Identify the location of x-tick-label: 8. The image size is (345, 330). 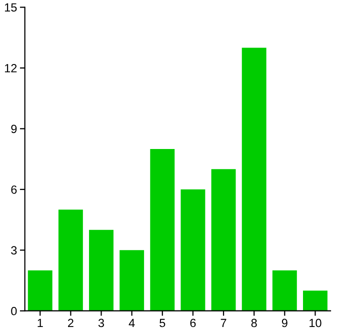
(254, 323).